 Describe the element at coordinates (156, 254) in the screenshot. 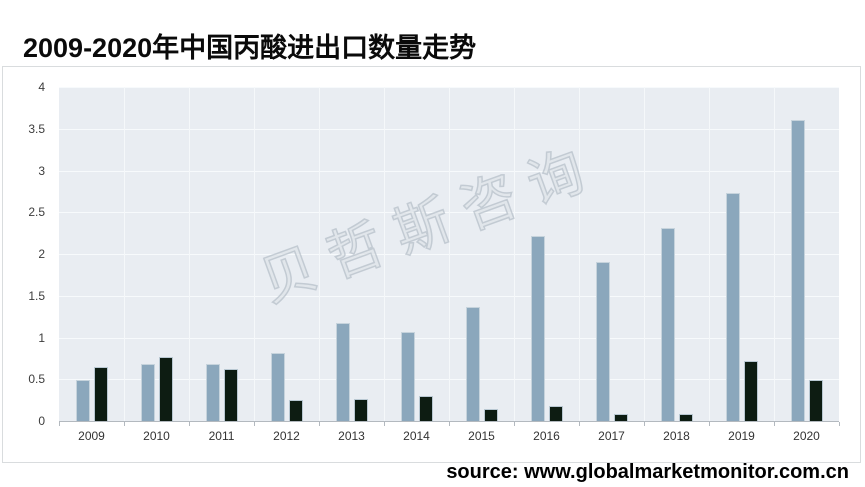

I see `bar-group-2010` at that location.